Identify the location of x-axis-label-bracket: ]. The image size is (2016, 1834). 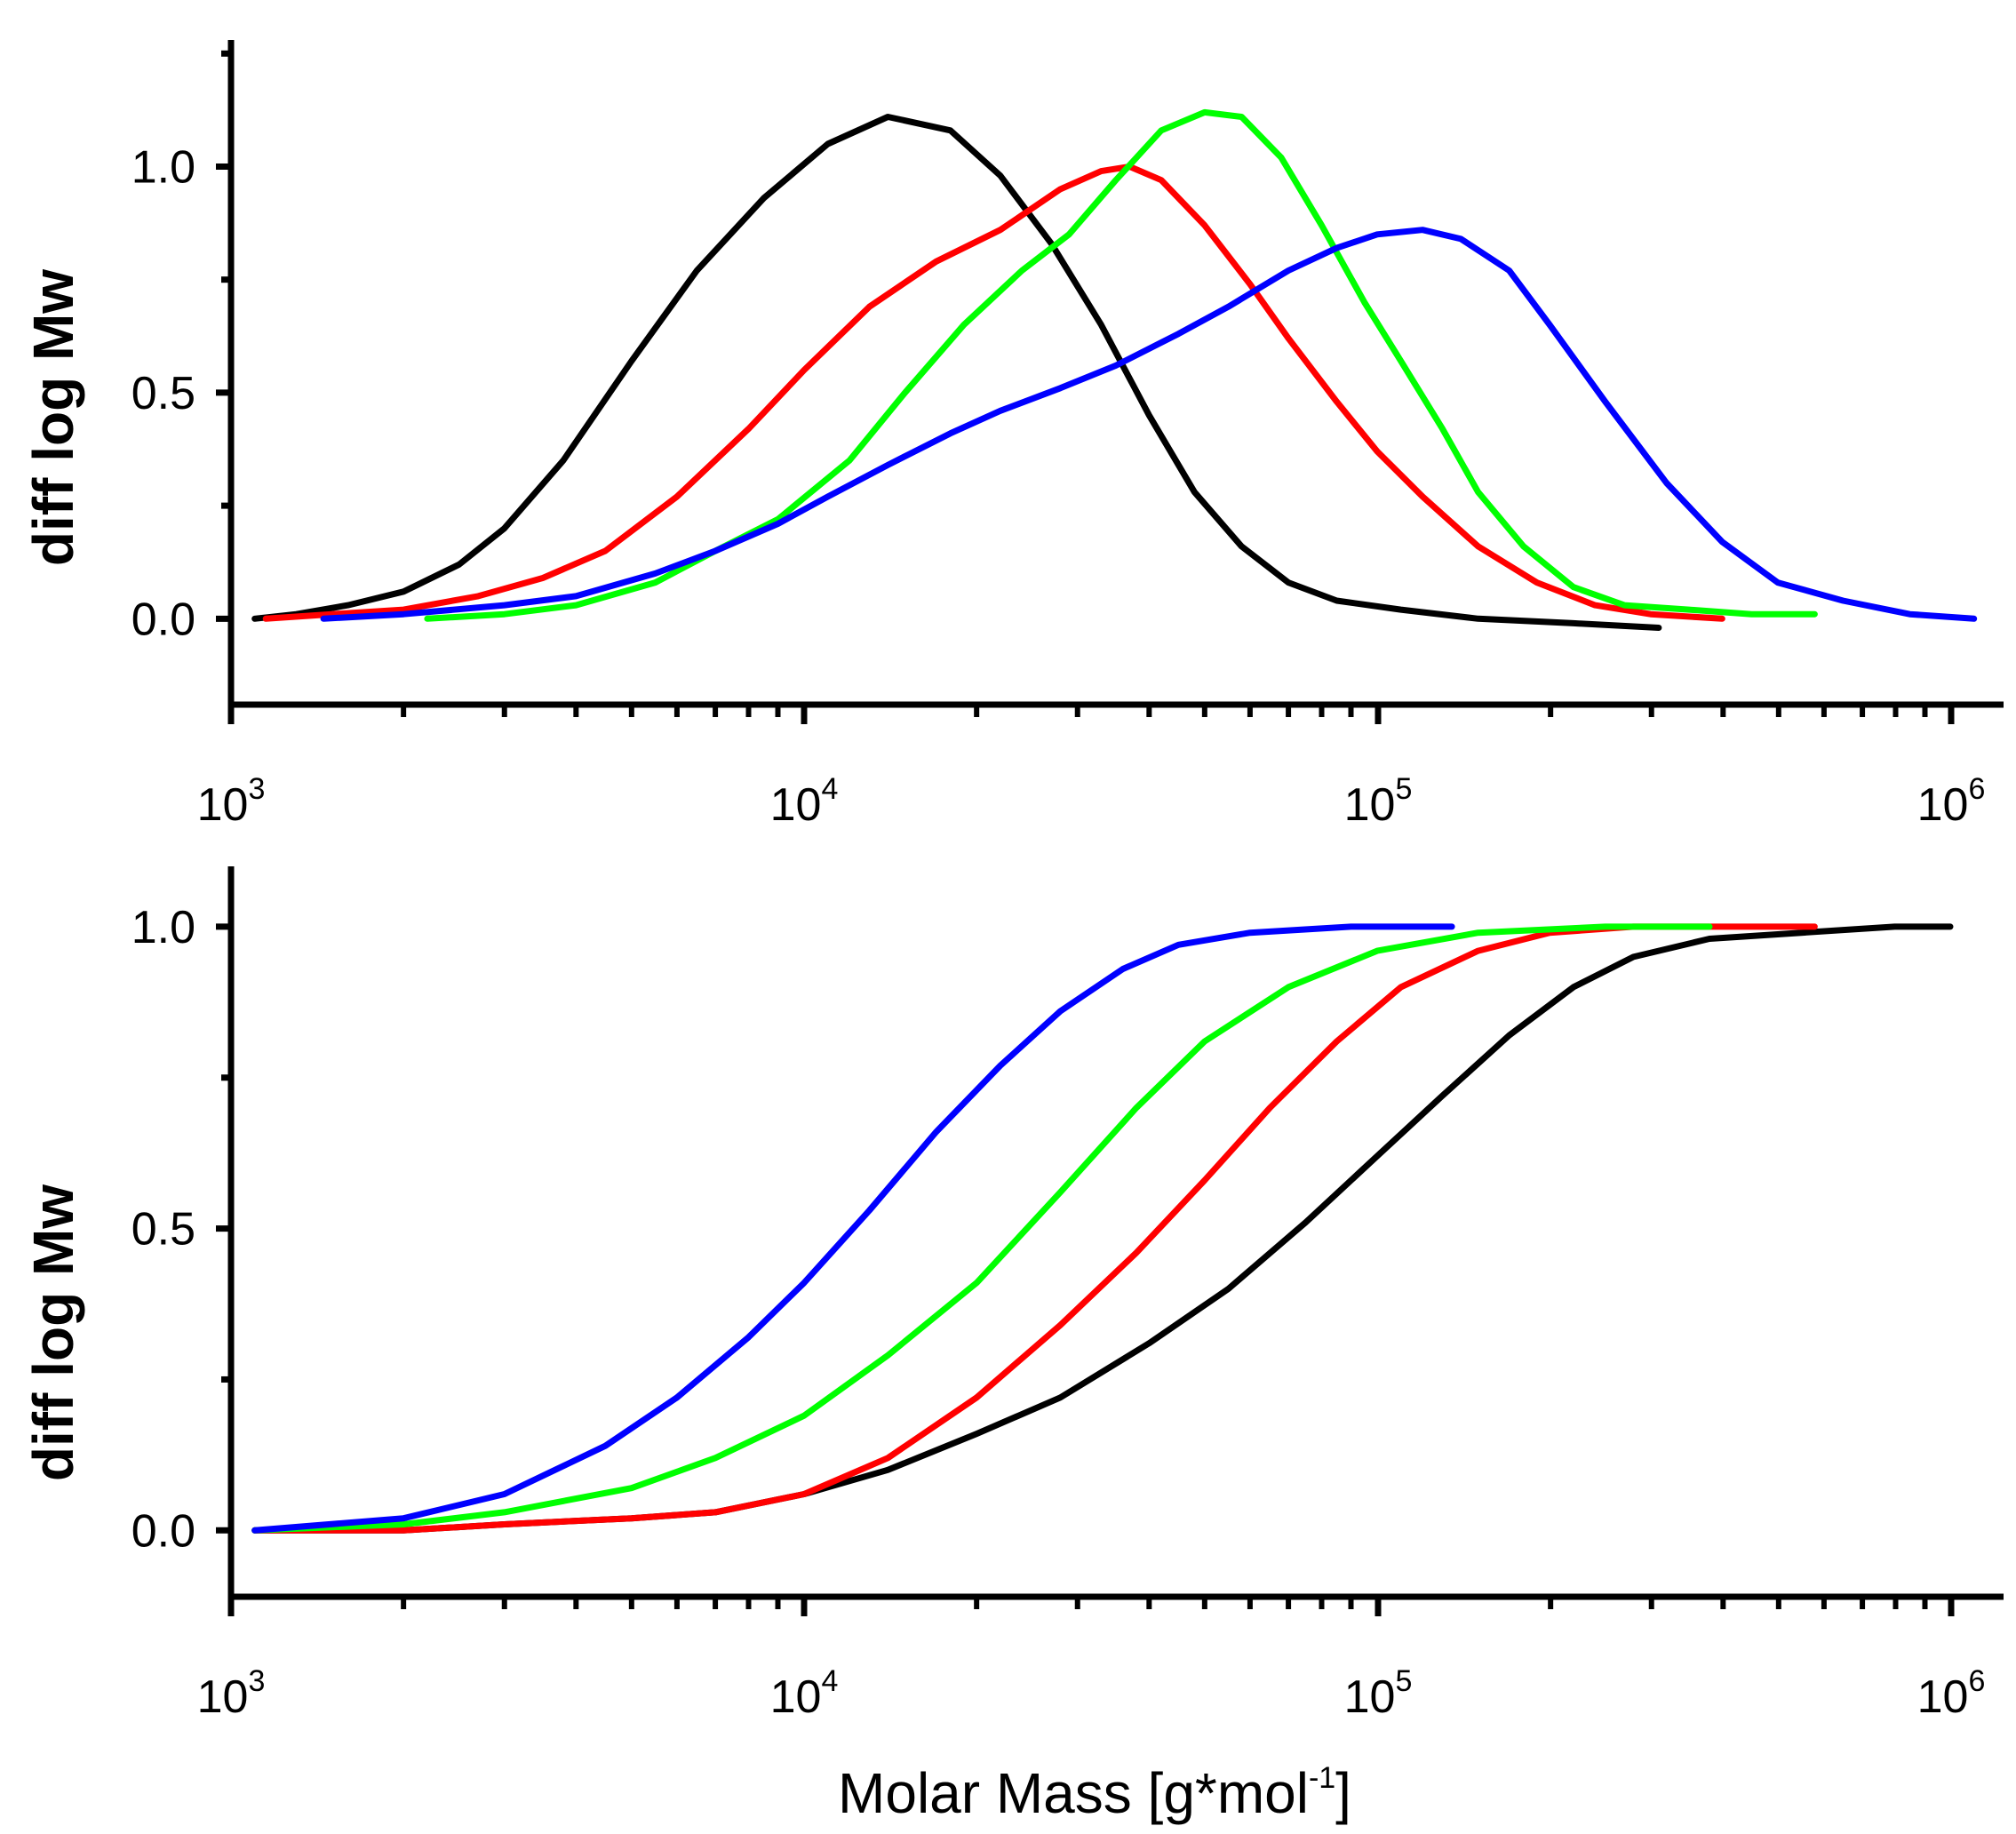
(1343, 1793).